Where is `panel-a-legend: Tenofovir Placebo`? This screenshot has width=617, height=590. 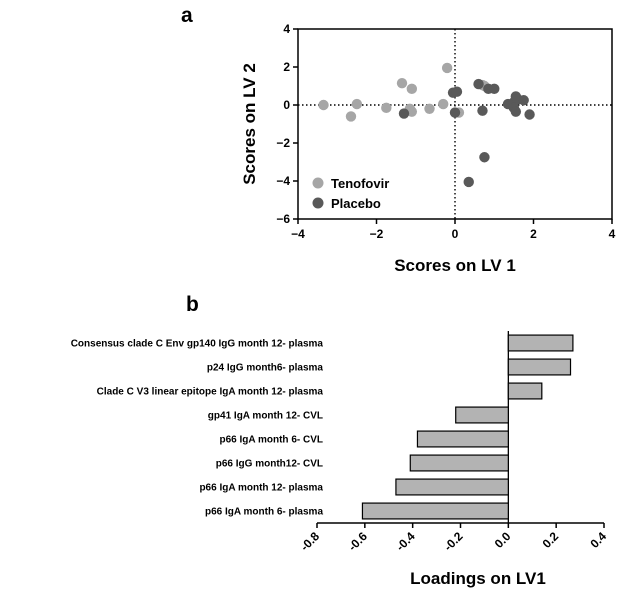
panel-a-legend: Tenofovir Placebo is located at coordinates (350, 193).